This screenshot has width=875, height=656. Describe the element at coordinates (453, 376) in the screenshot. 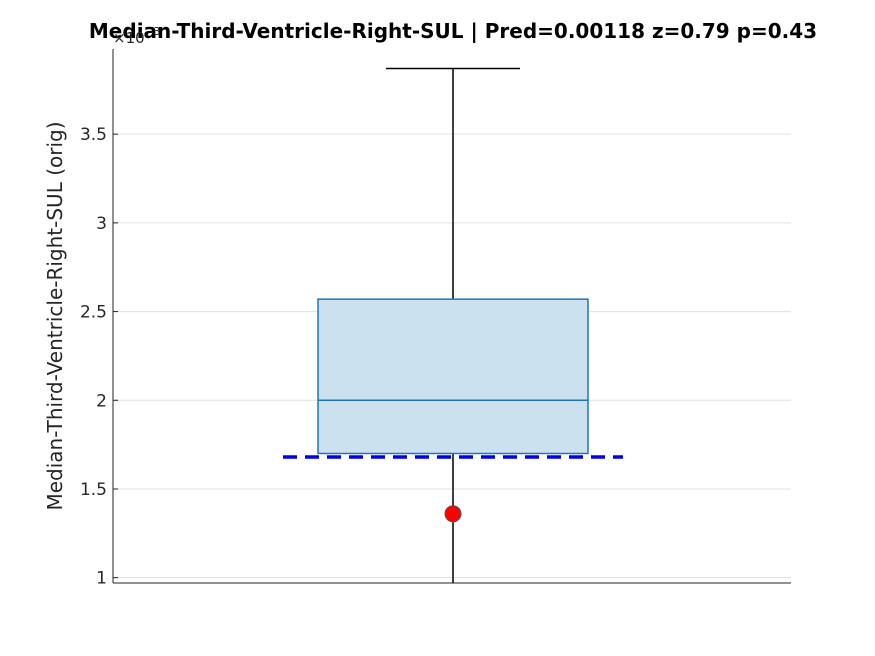

I see `box-iqr` at that location.